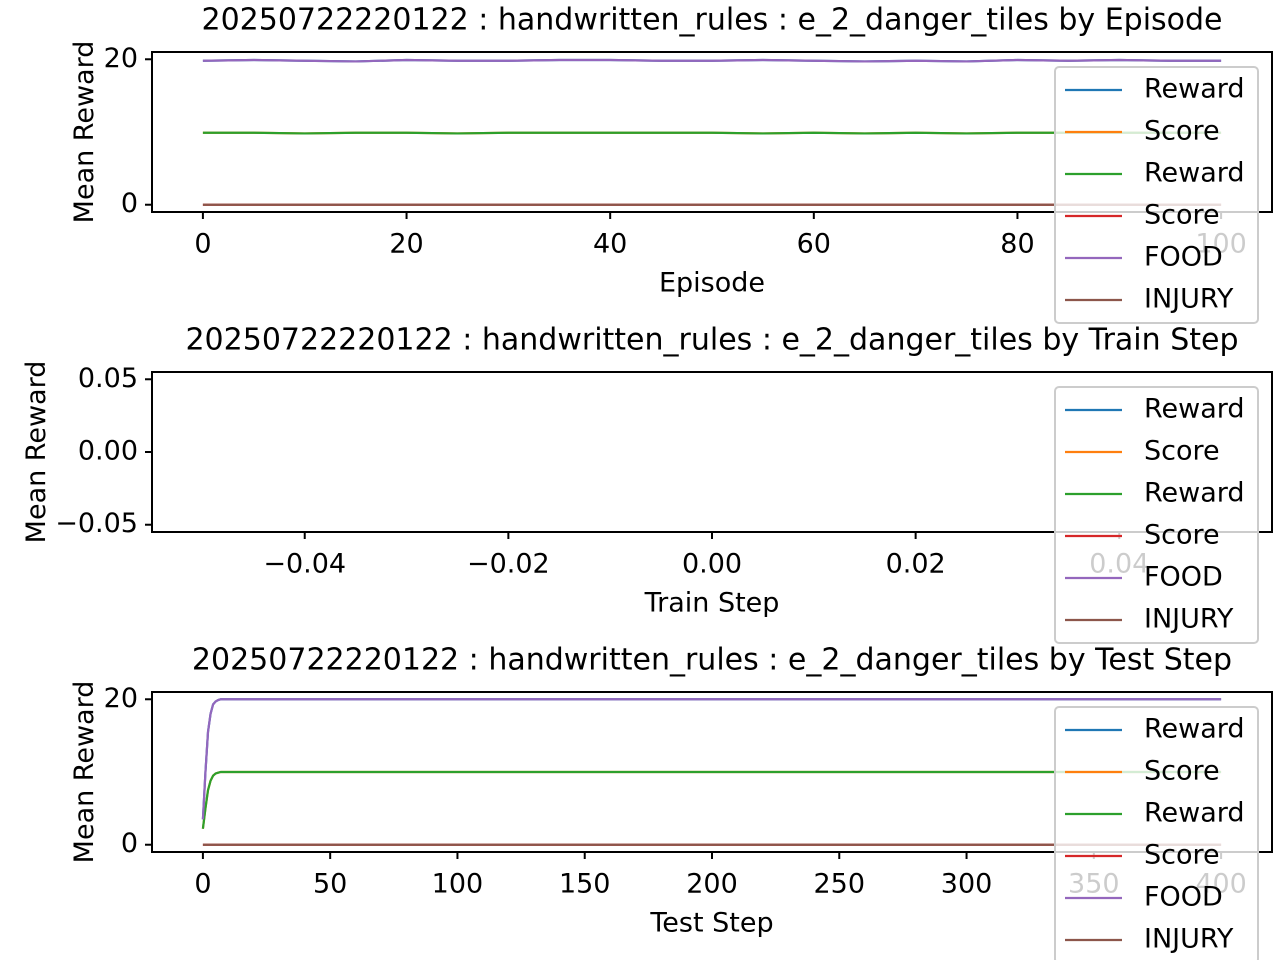 The height and width of the screenshot is (960, 1280). I want to click on x-tick-label: 300, so click(967, 884).